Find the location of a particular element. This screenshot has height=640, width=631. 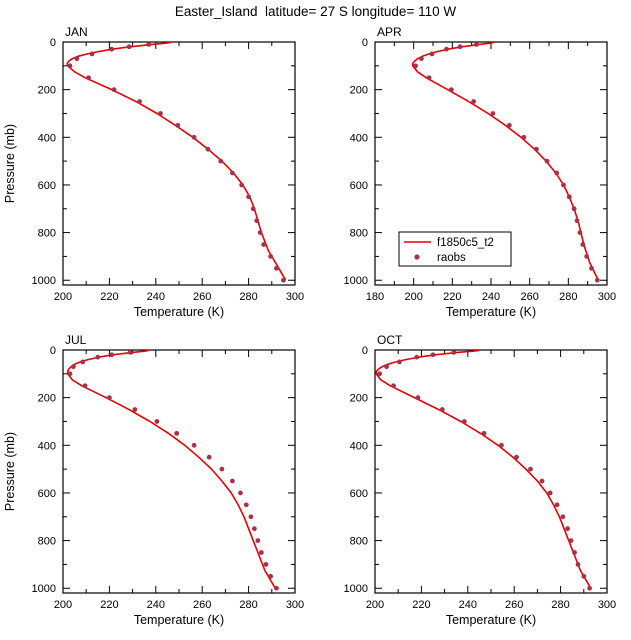

svg-text: JUL is located at coordinates (76, 340).